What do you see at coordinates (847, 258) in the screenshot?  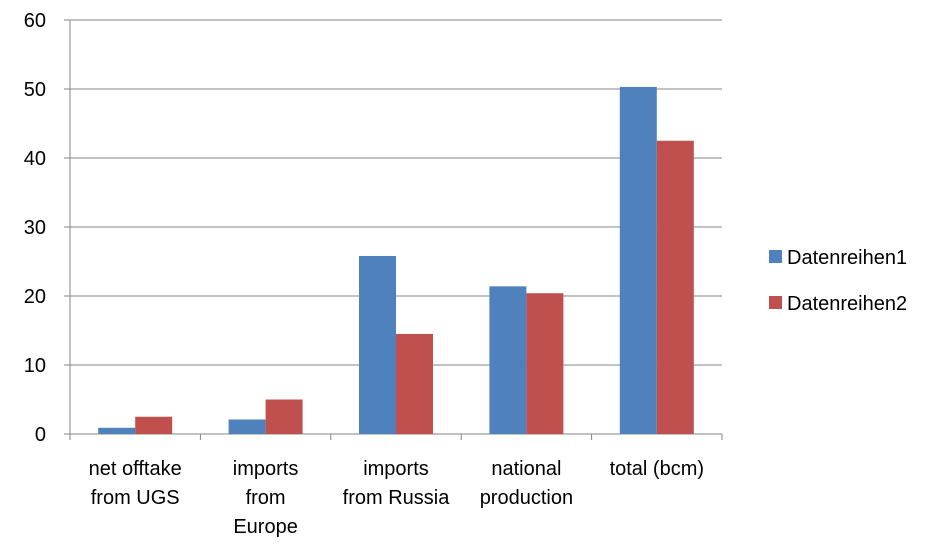 I see `legend-label: Datenreihen1` at bounding box center [847, 258].